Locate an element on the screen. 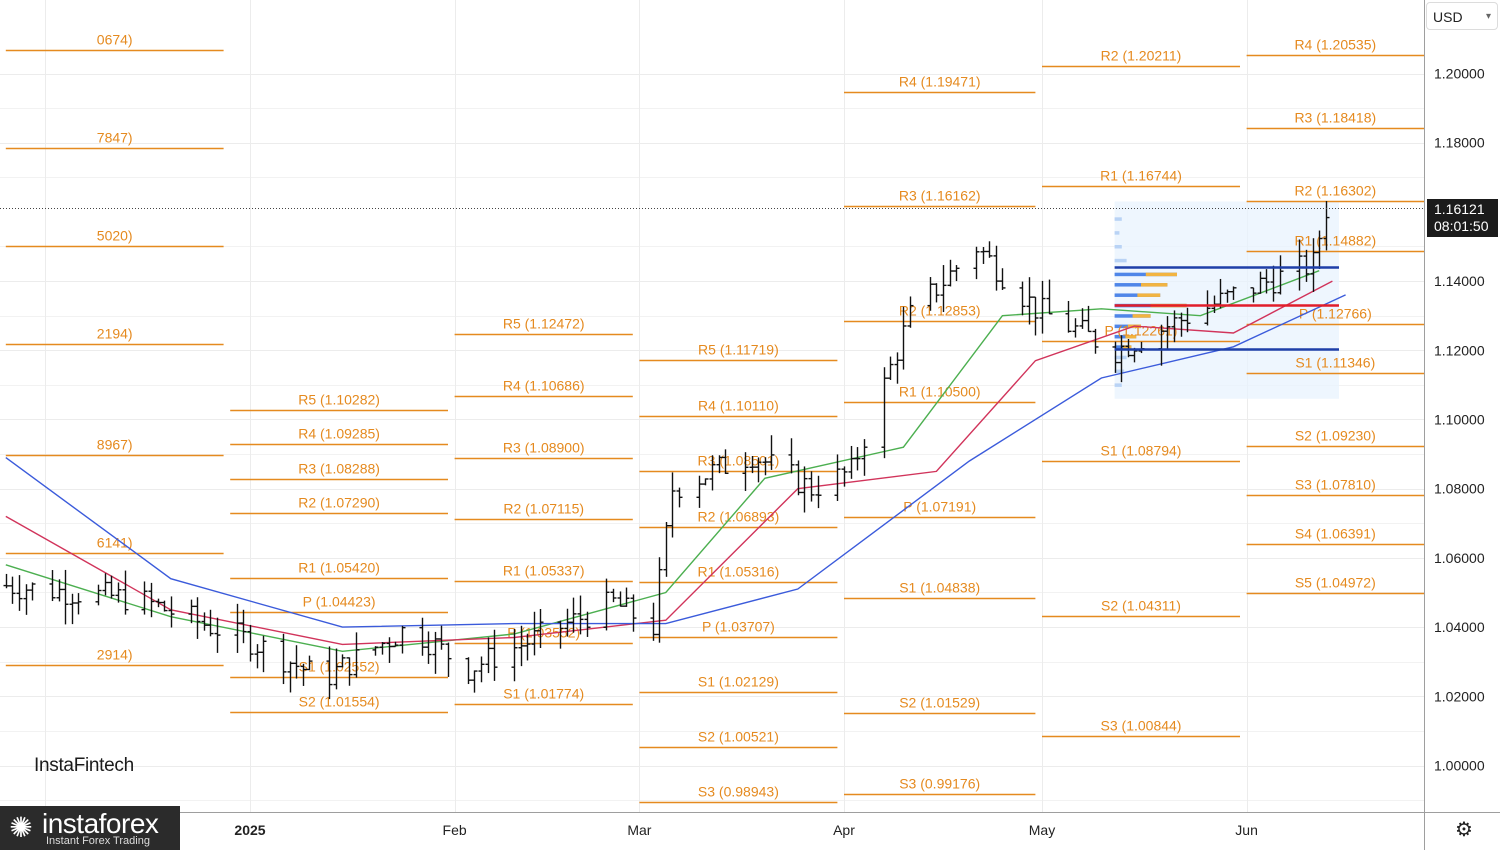 This screenshot has height=850, width=1500. volume-profile-bar-up is located at coordinates (1141, 316).